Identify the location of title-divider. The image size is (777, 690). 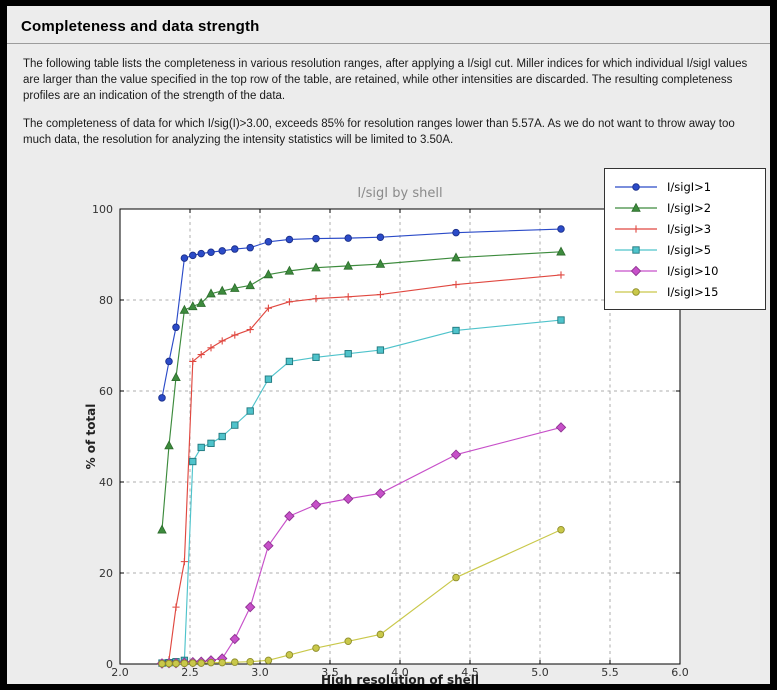
(388, 43).